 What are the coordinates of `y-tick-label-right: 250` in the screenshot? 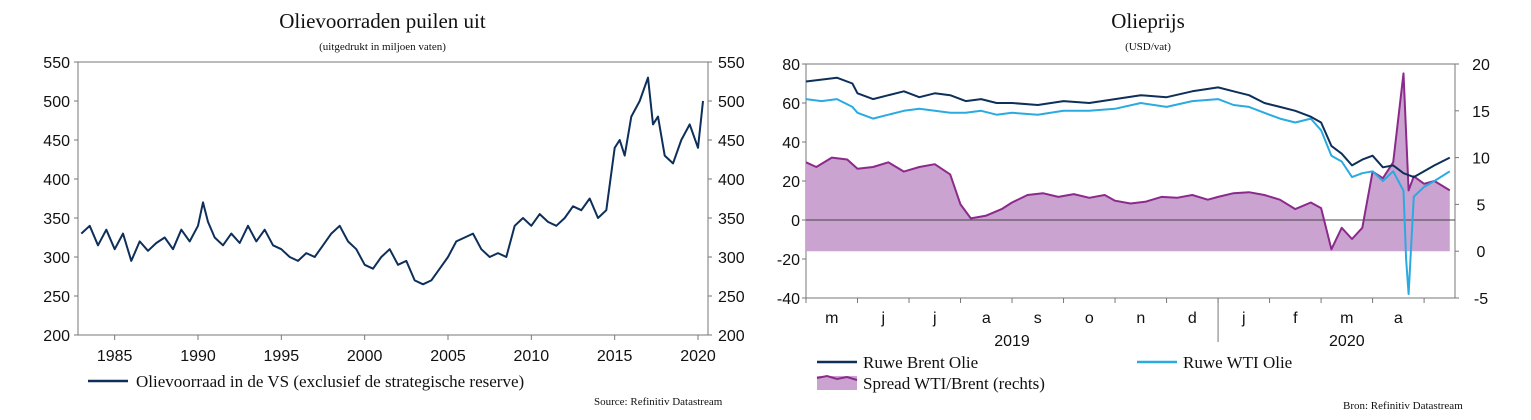 It's located at (731, 297).